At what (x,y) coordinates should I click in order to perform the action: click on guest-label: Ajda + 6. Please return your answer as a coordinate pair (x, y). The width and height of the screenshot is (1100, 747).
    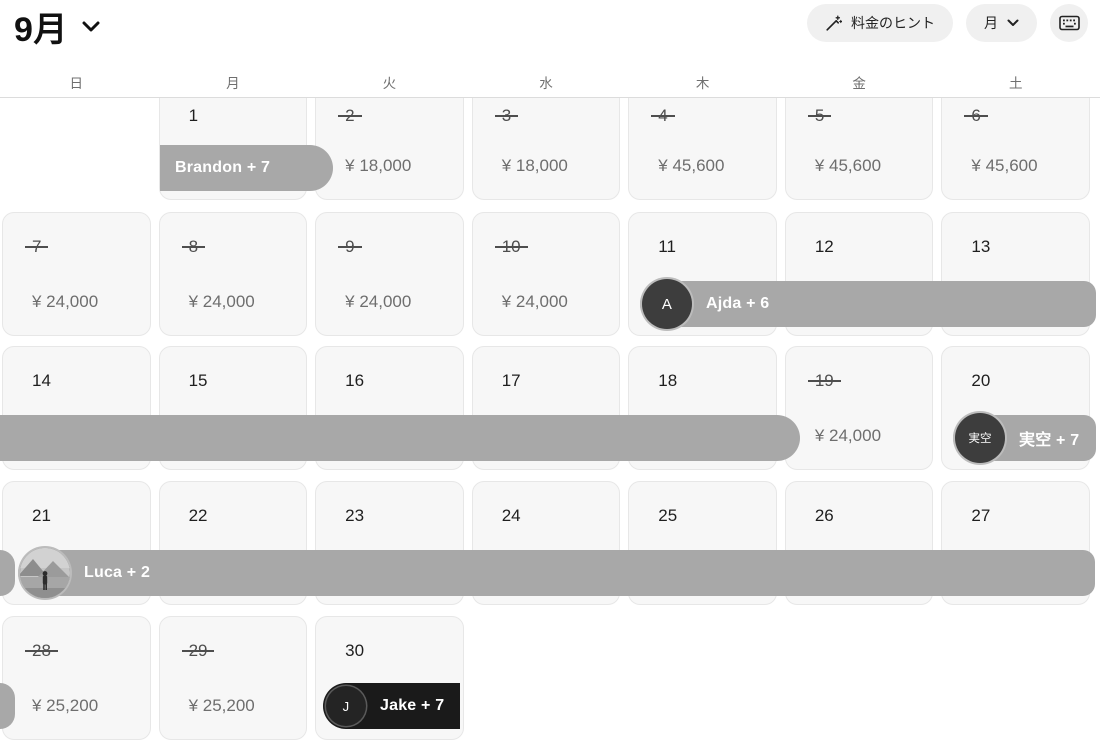
    Looking at the image, I should click on (738, 303).